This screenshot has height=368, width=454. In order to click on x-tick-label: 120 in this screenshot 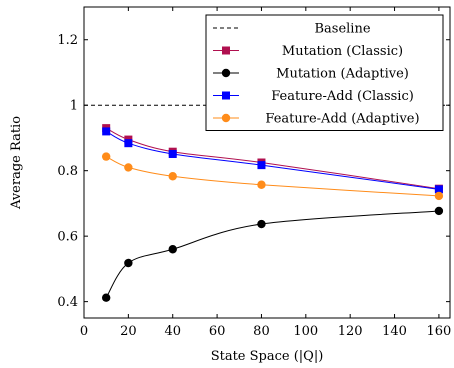, I will do `click(350, 331)`.